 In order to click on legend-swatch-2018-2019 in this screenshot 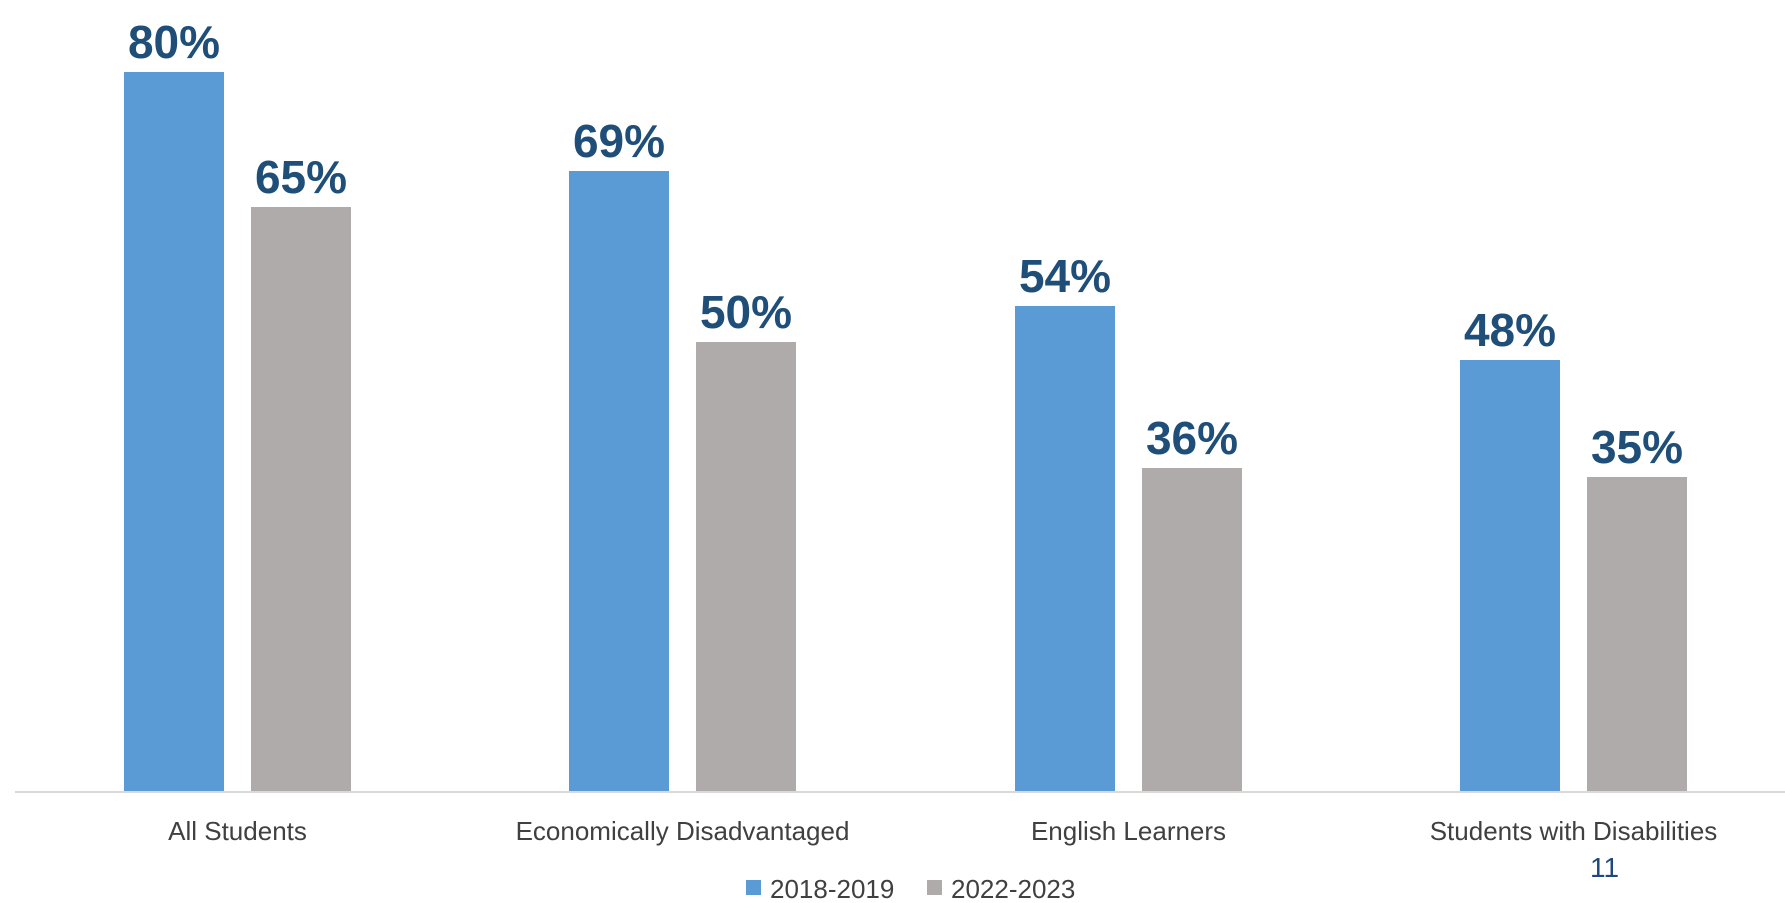, I will do `click(753, 887)`.